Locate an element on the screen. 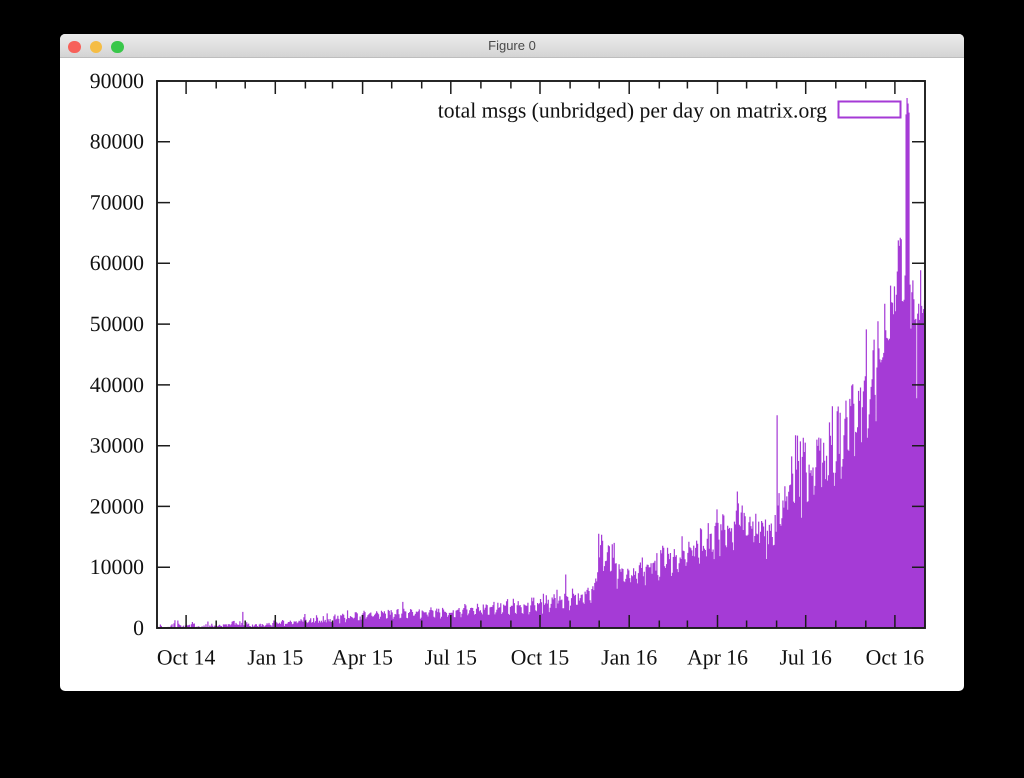 The height and width of the screenshot is (778, 1024). svg-text: 20000 is located at coordinates (117, 506).